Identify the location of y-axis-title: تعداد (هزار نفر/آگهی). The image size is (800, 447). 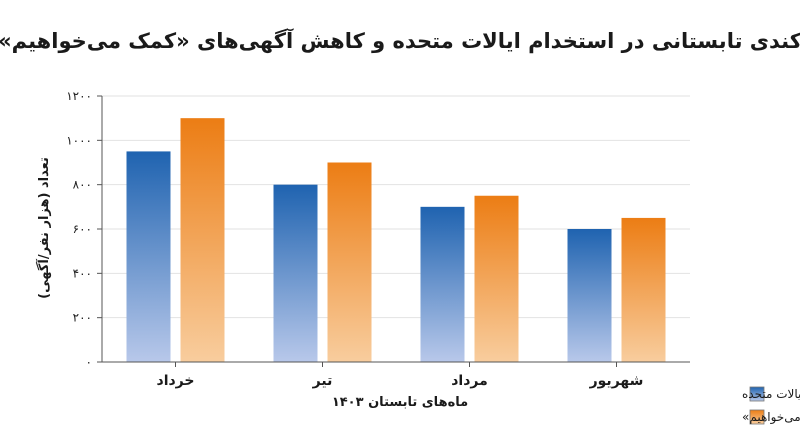
(43, 228).